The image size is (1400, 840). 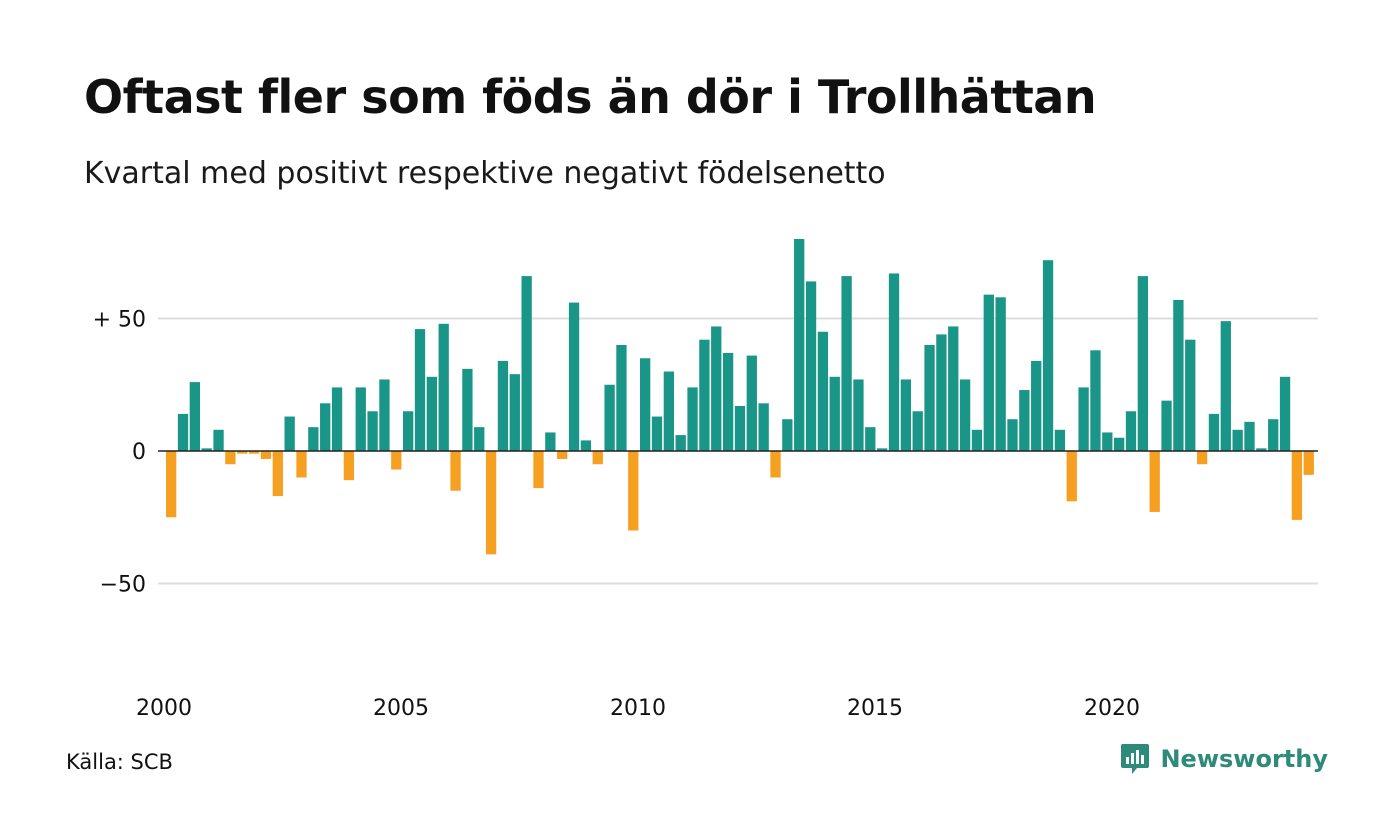 What do you see at coordinates (139, 452) in the screenshot?
I see `y-tick-label: 0` at bounding box center [139, 452].